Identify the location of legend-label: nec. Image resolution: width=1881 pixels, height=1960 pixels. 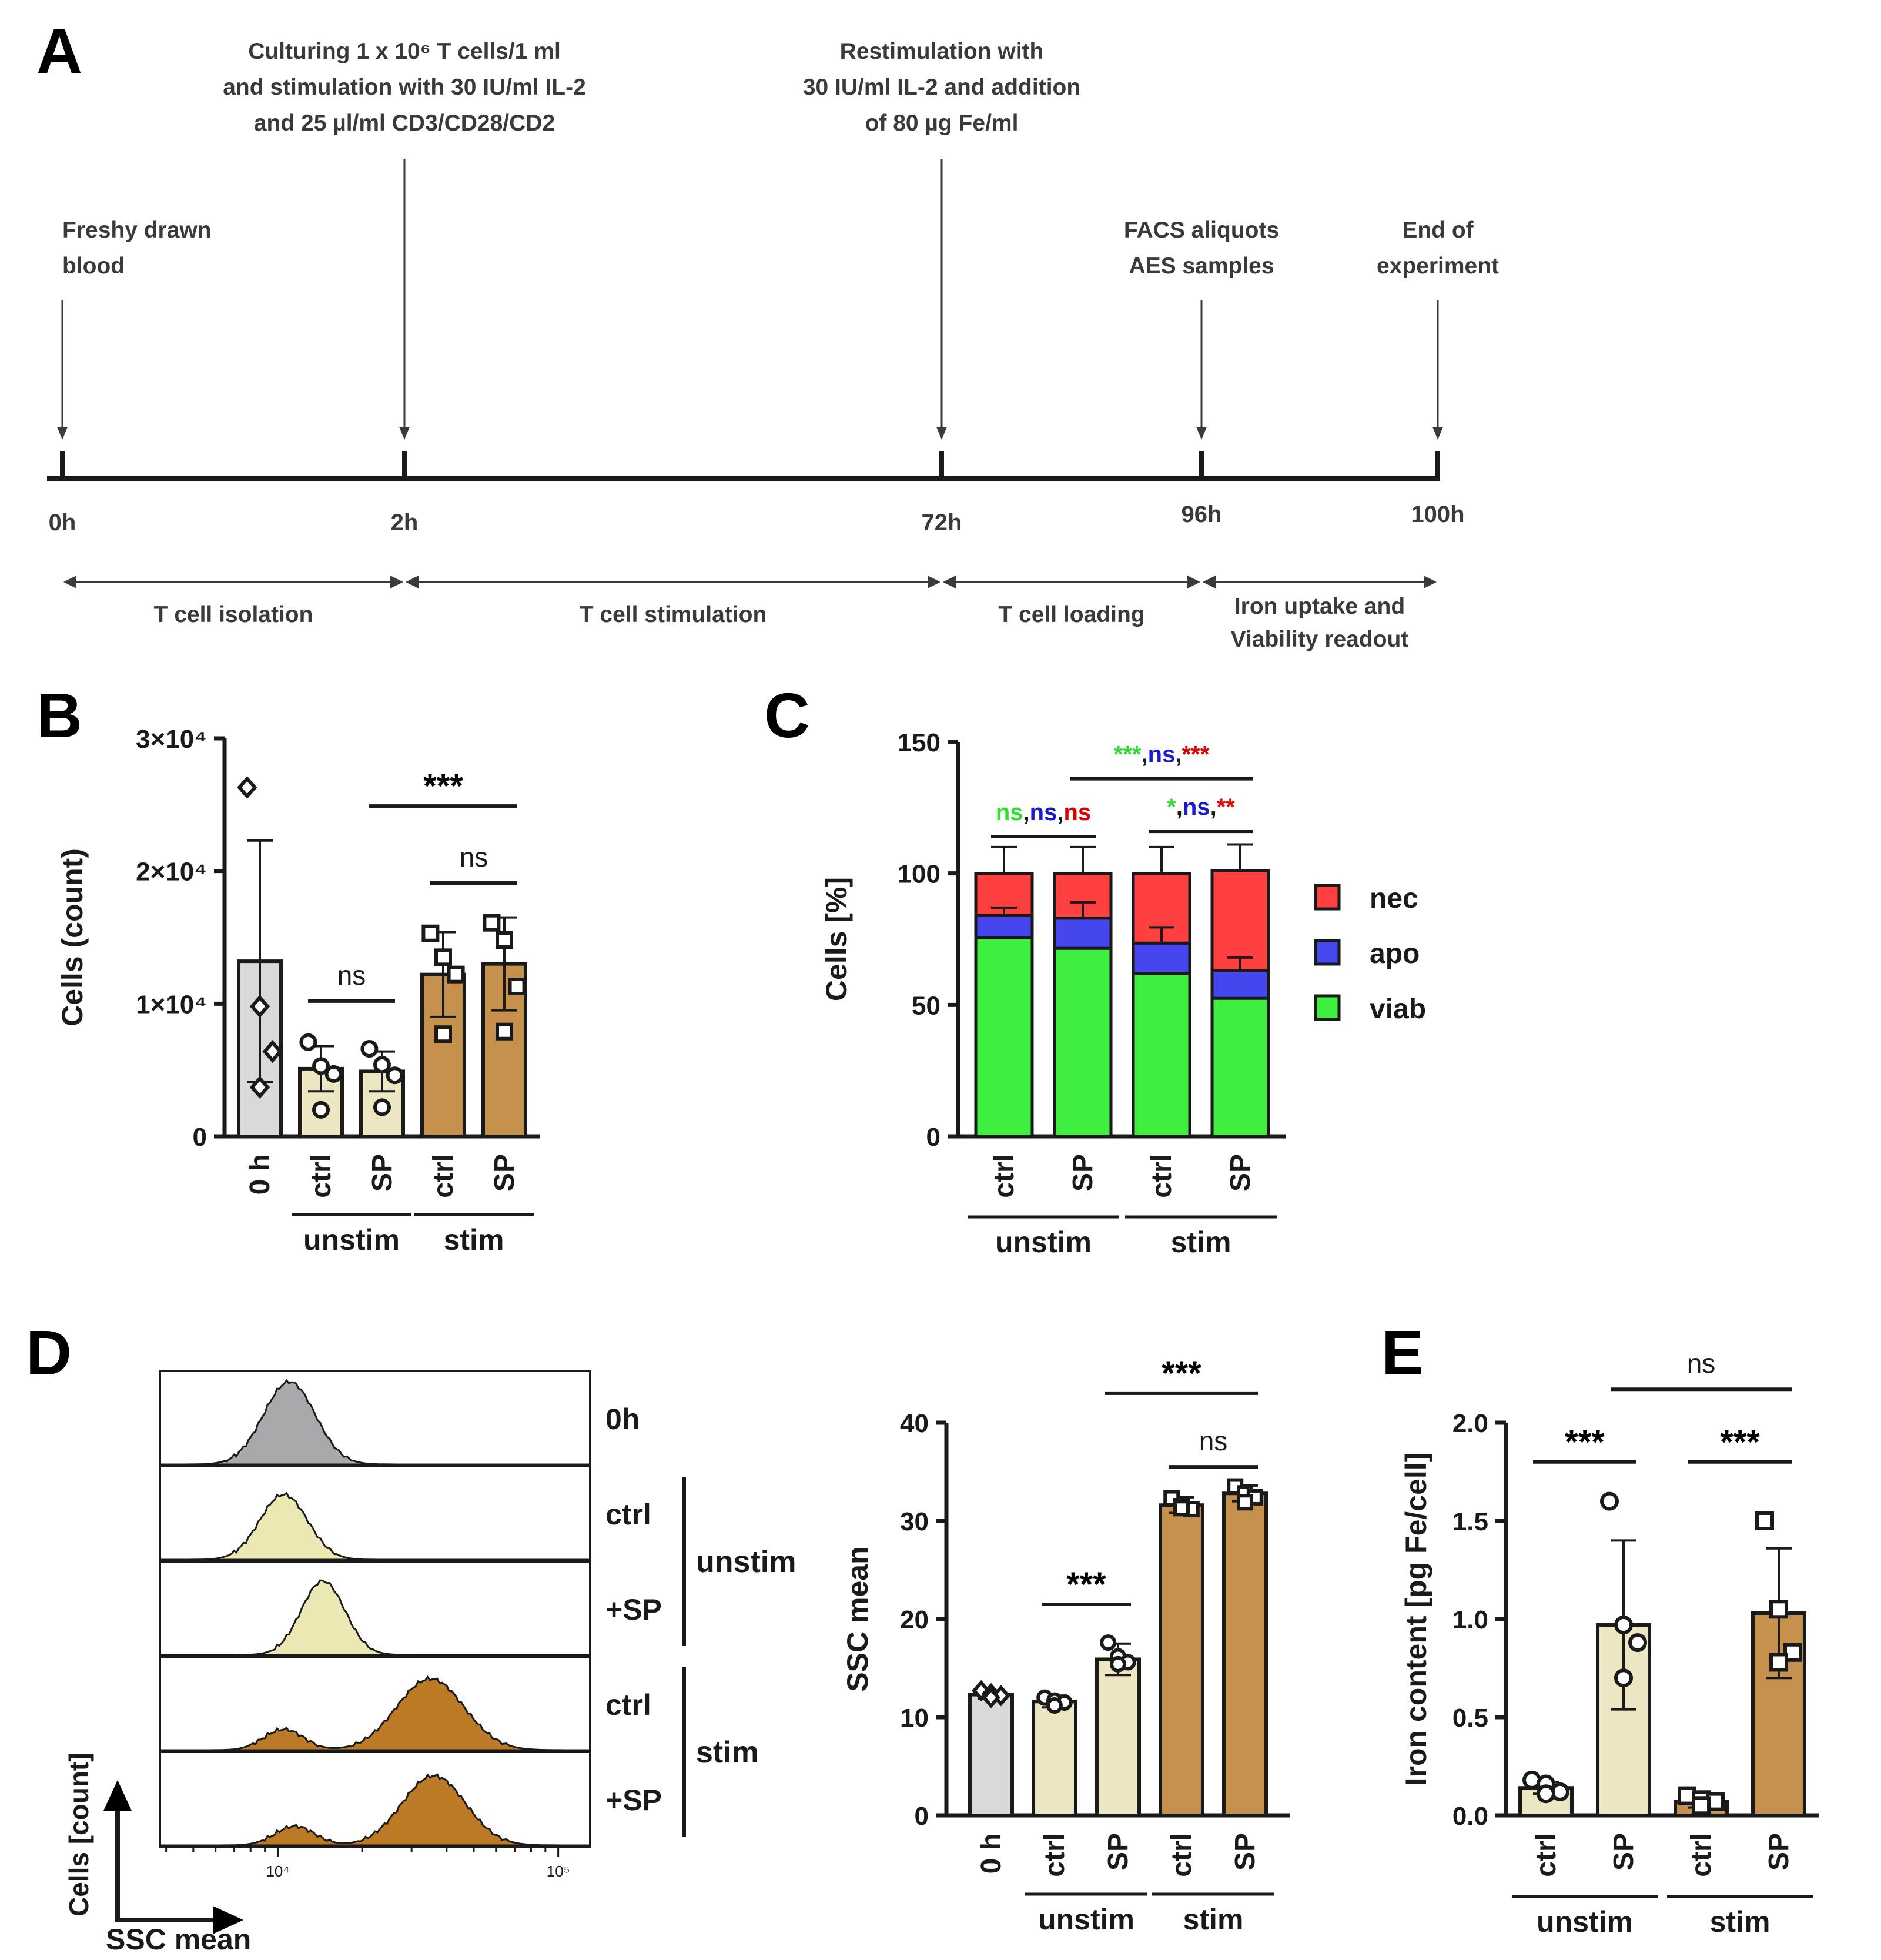
(1394, 899).